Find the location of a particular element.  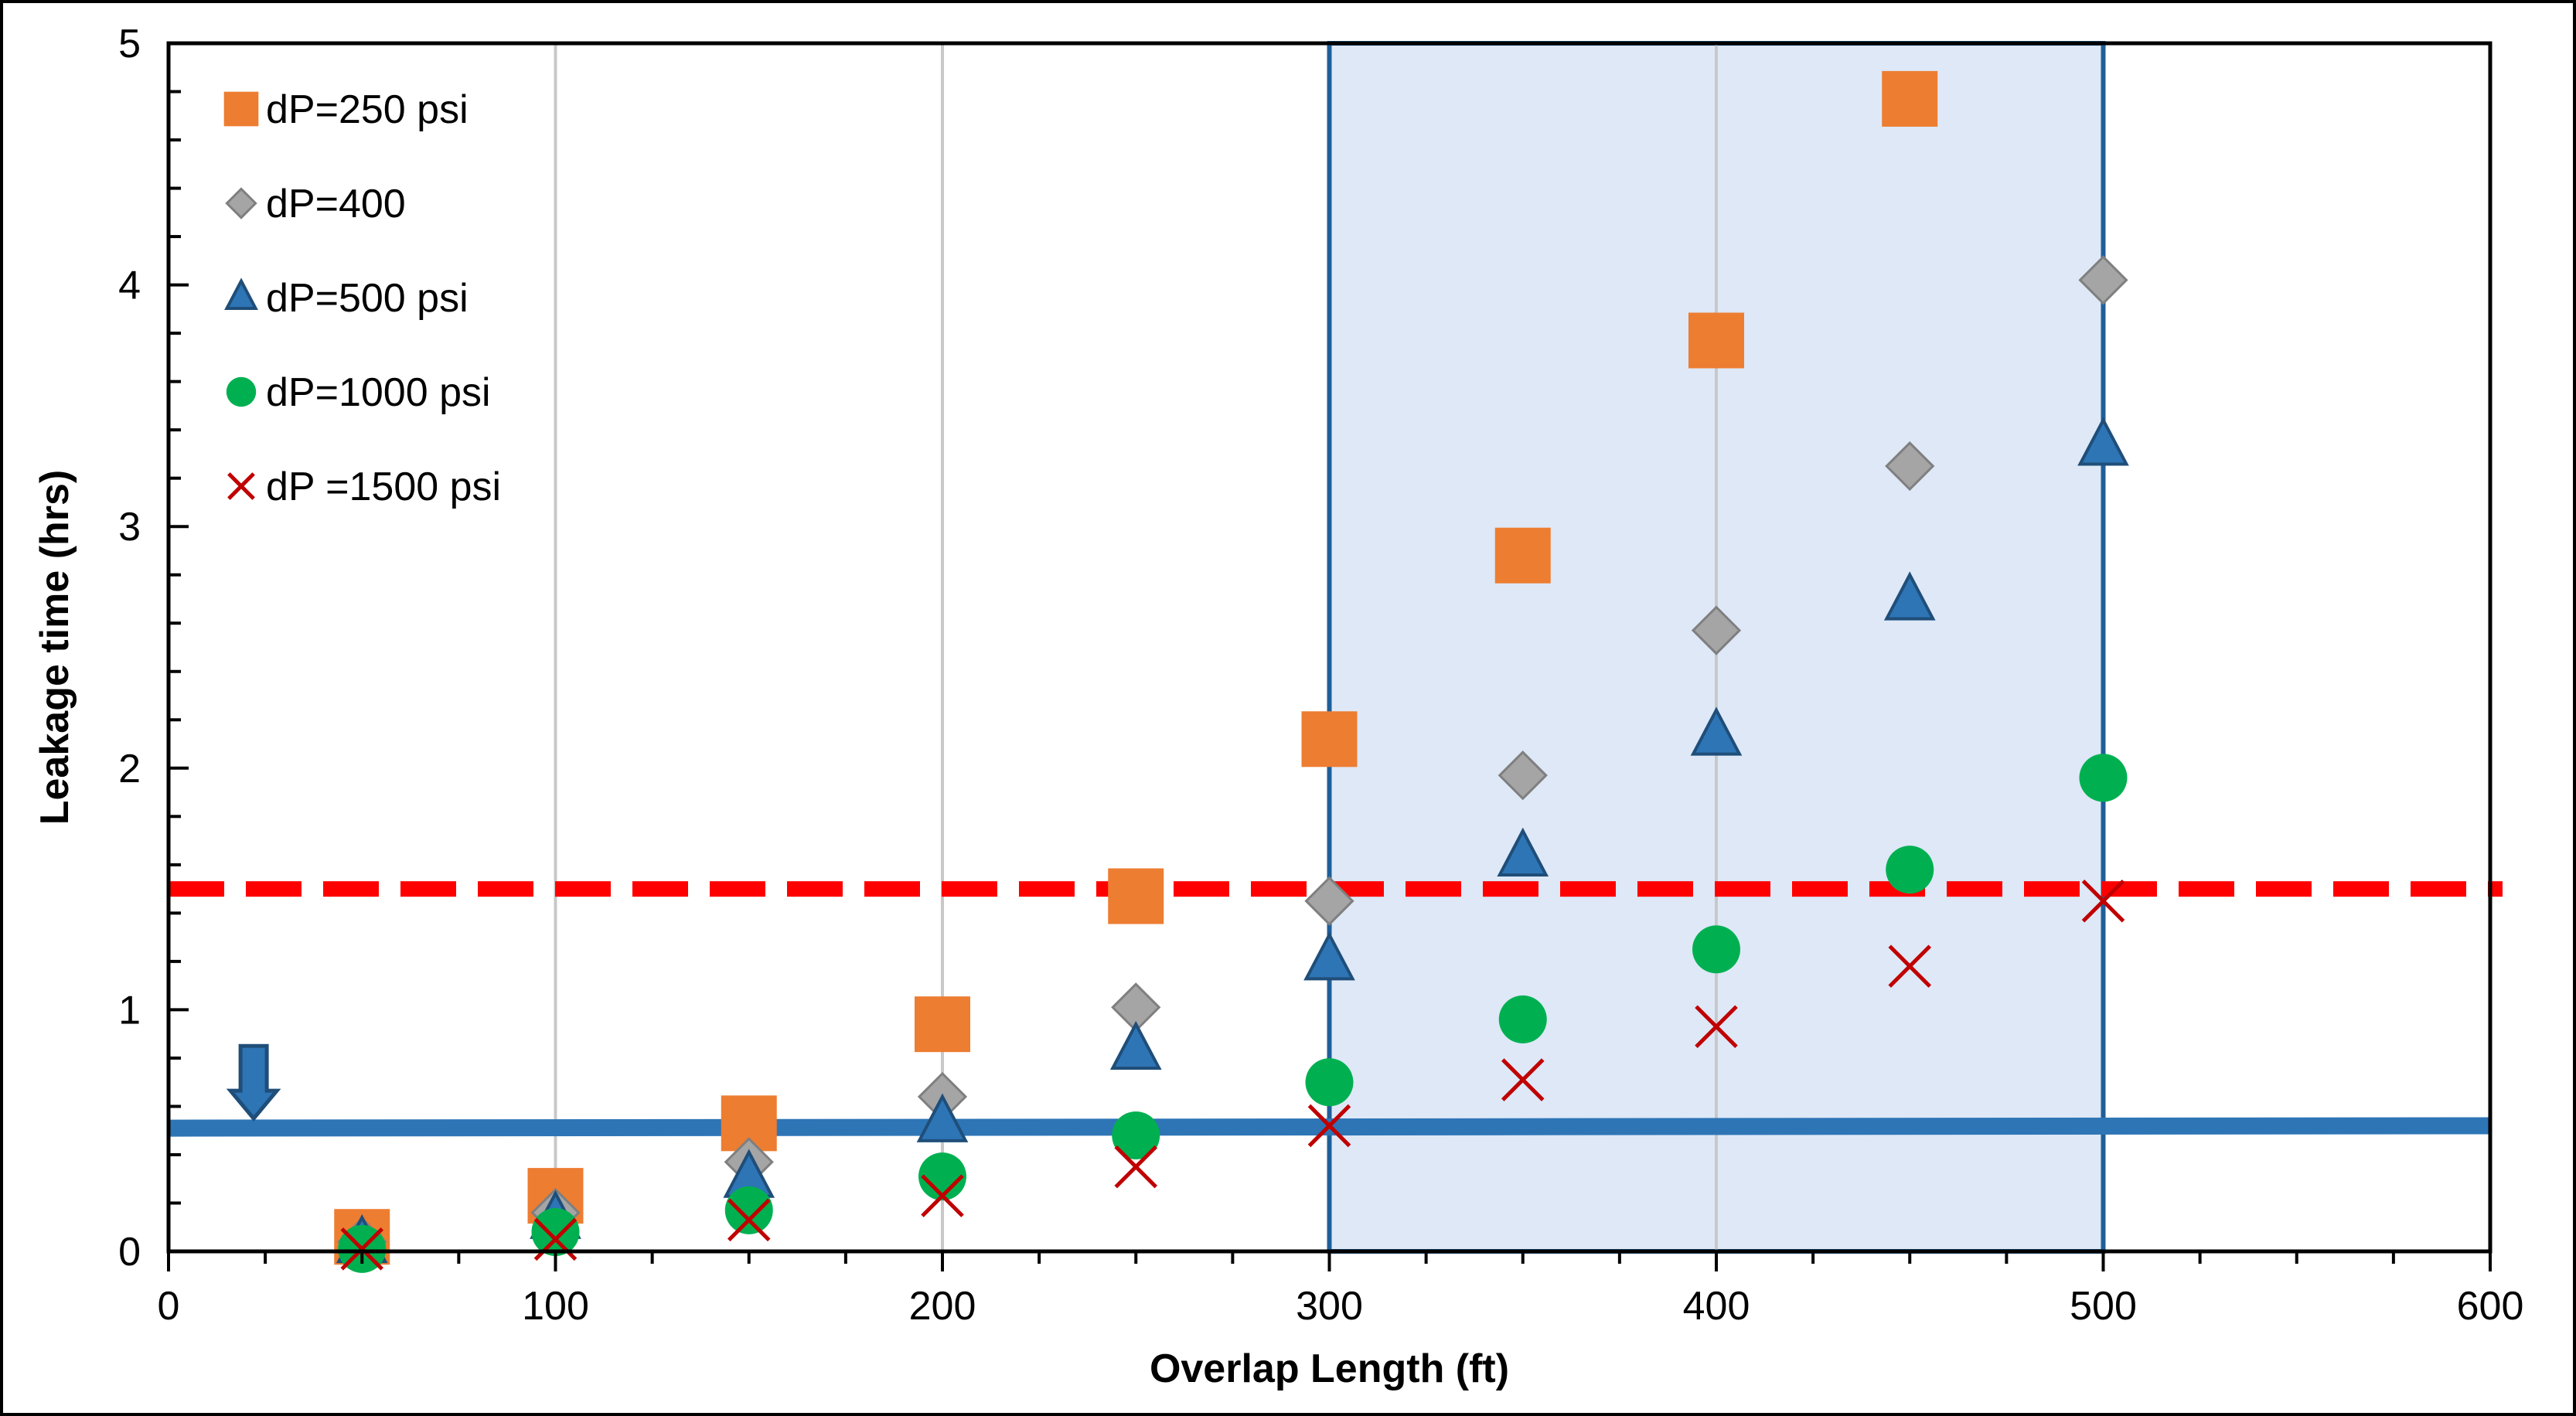

legend-entry-5: dP =1500 psi is located at coordinates (364, 487).